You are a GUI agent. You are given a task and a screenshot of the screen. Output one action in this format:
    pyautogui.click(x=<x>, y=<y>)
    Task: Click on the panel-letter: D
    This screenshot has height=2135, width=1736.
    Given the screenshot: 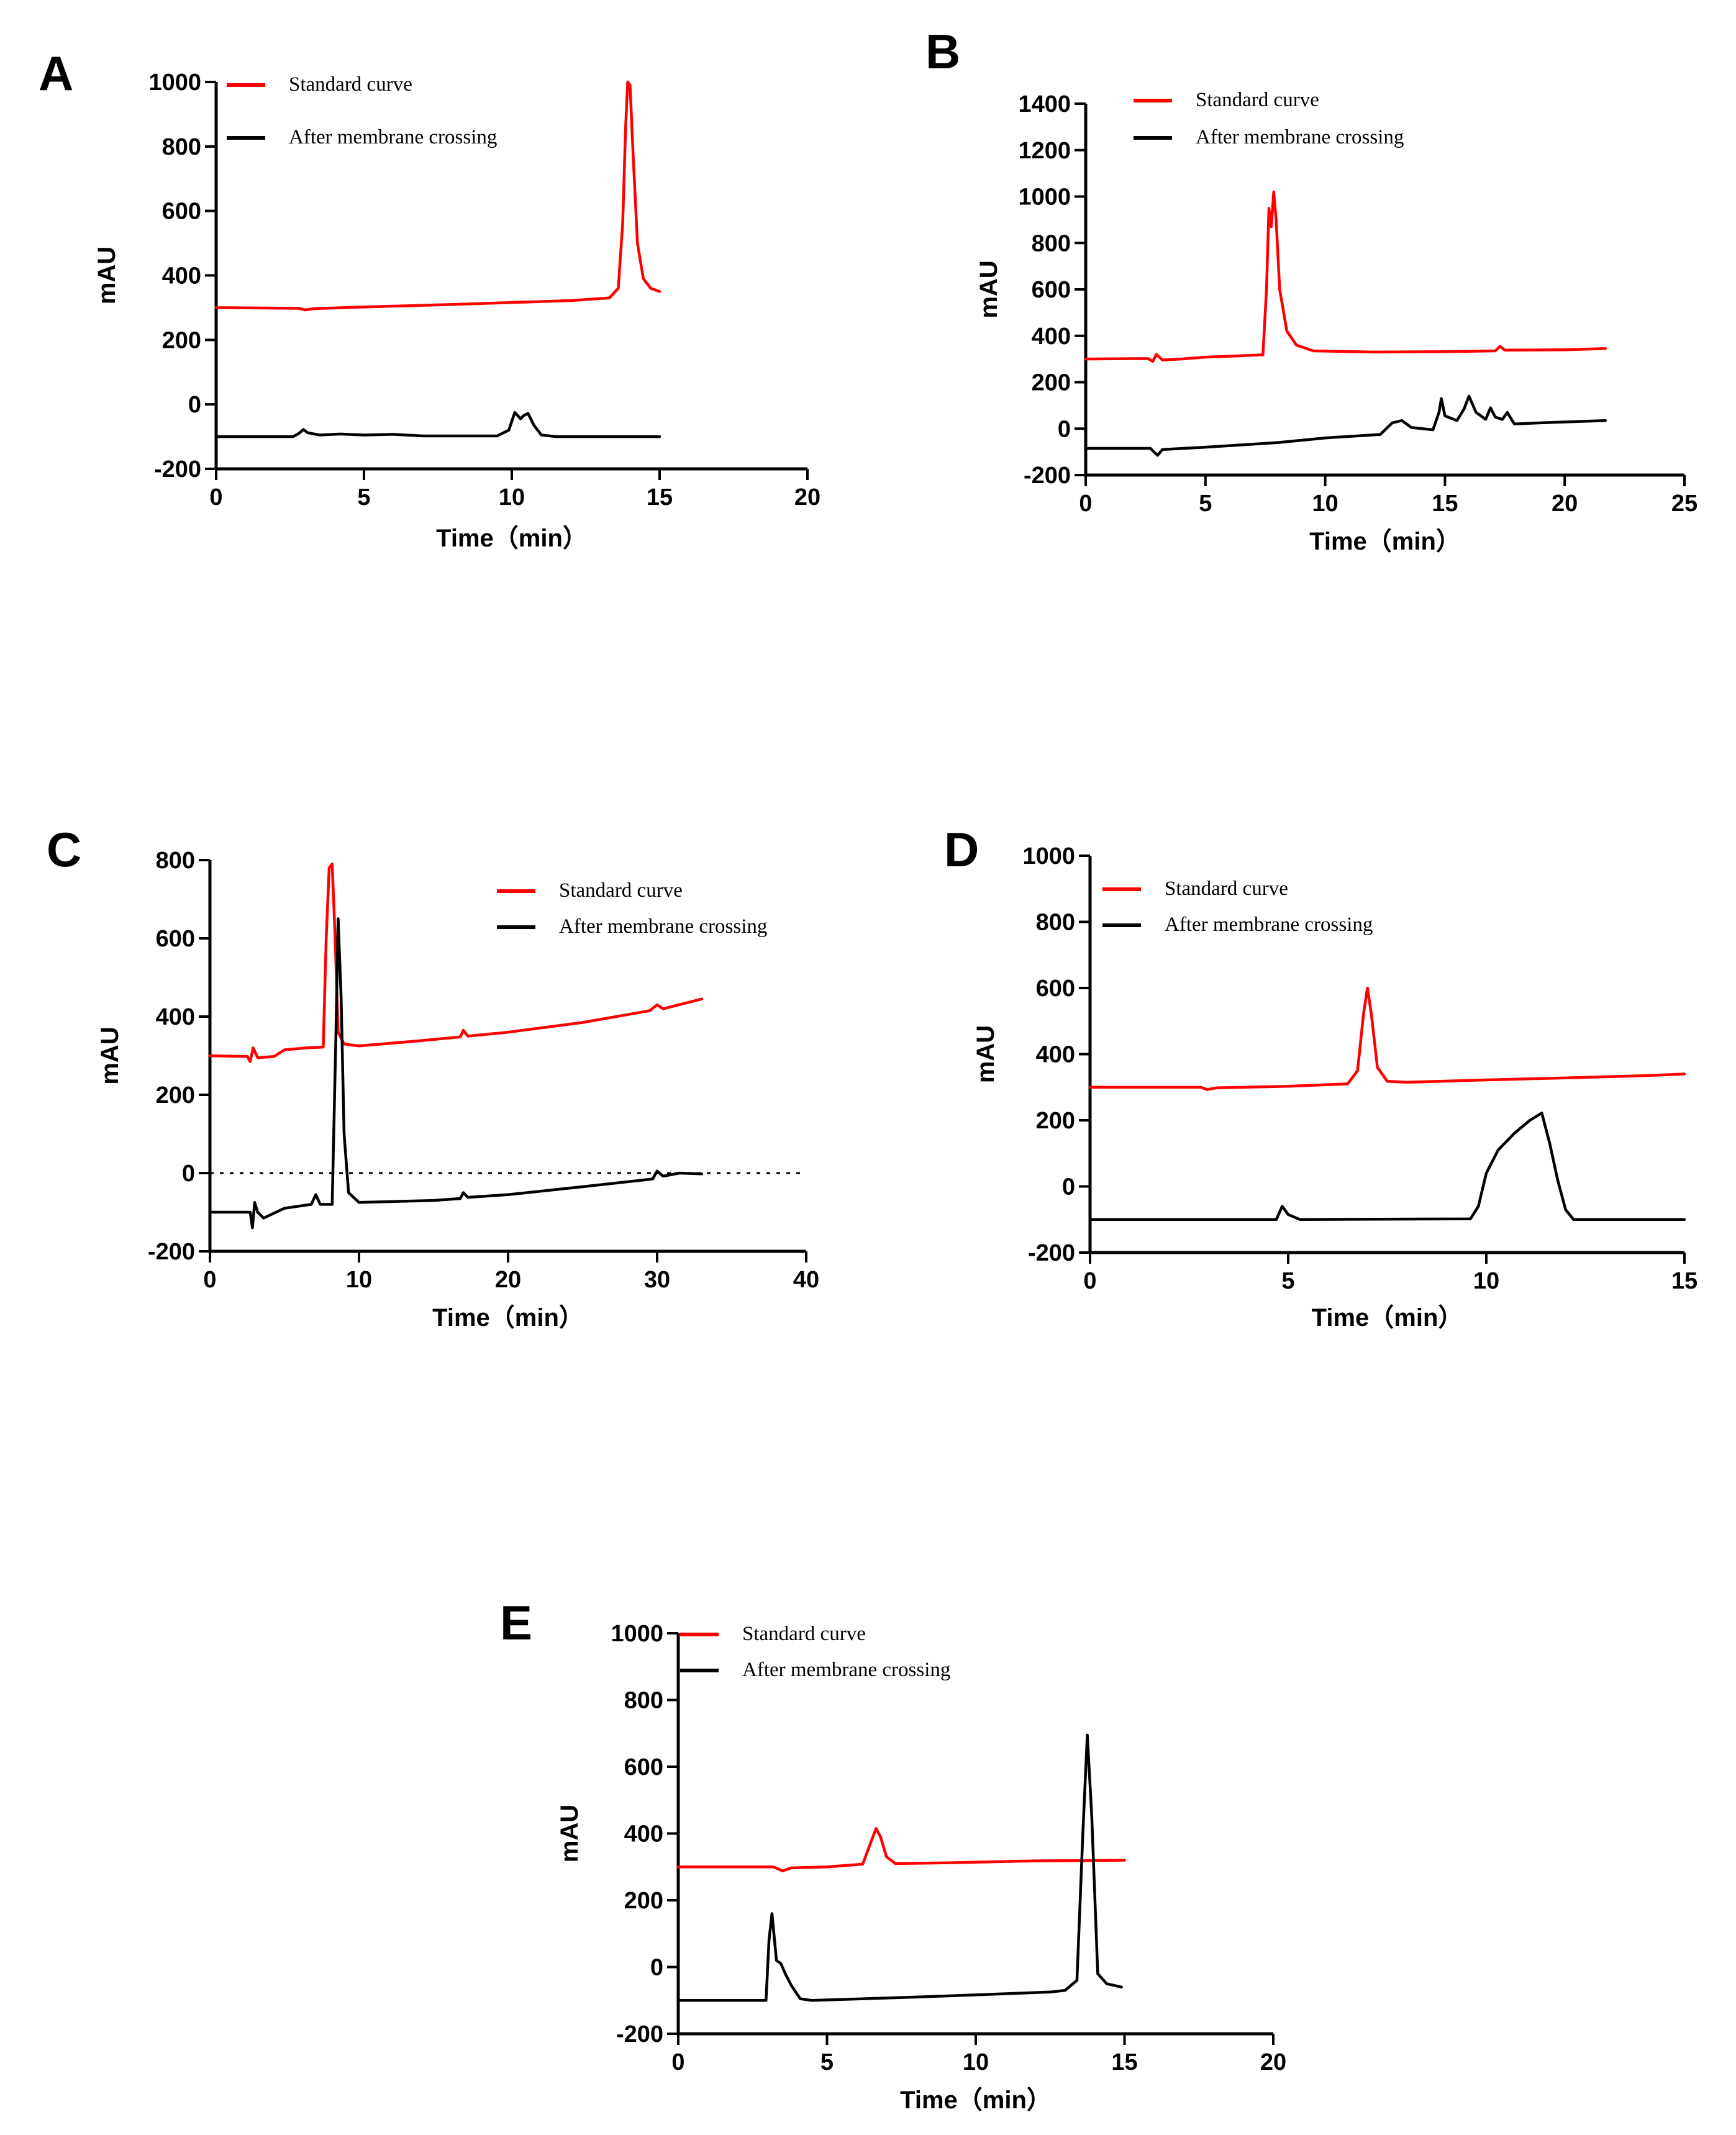 What is the action you would take?
    pyautogui.click(x=961, y=849)
    